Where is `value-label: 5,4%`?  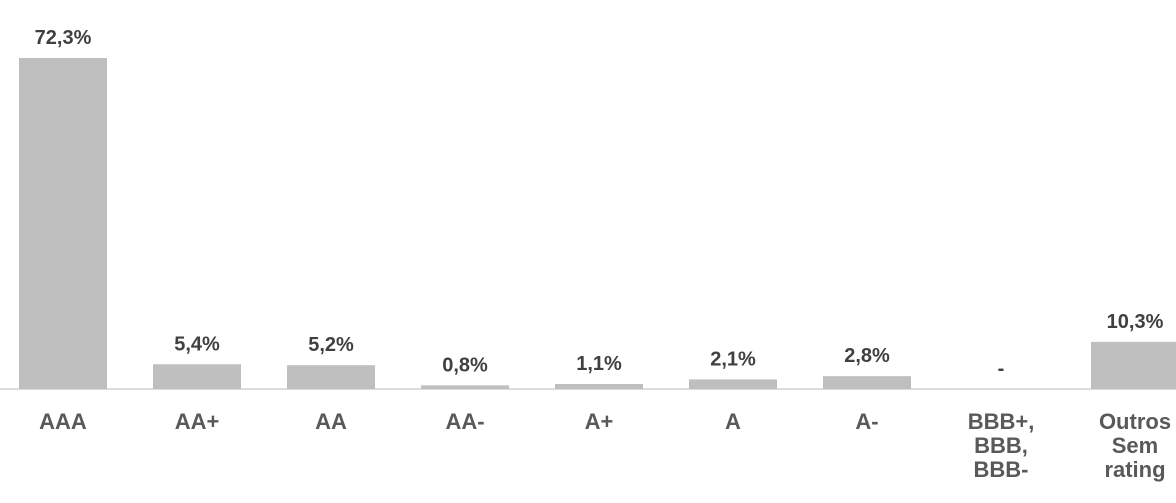
value-label: 5,4% is located at coordinates (197, 344).